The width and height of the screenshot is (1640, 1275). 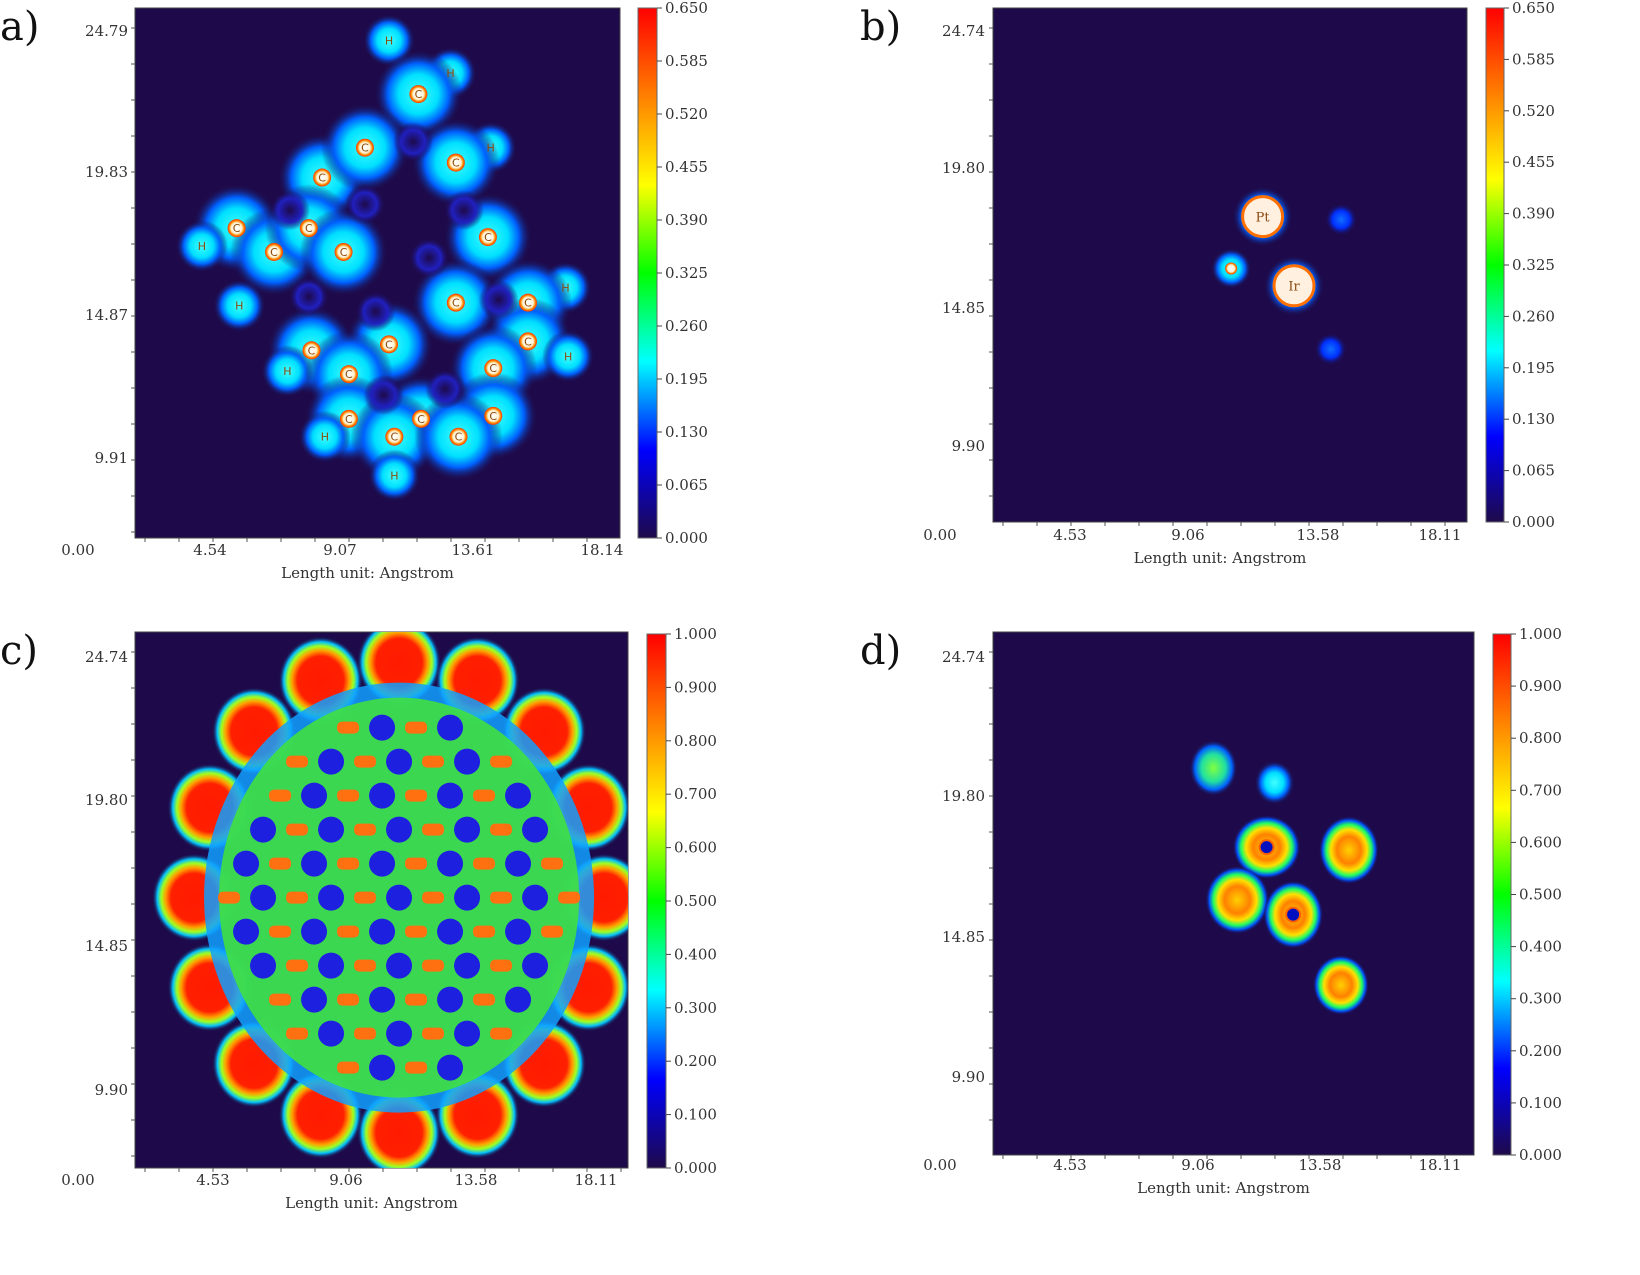 I want to click on y-tick-label: 9.91, so click(x=111, y=458).